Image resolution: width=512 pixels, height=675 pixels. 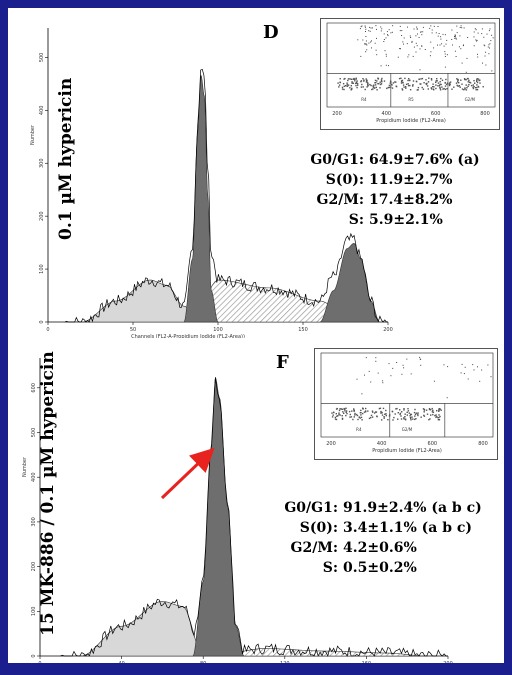 What do you see at coordinates (388, 330) in the screenshot?
I see `x-tick-label: 200` at bounding box center [388, 330].